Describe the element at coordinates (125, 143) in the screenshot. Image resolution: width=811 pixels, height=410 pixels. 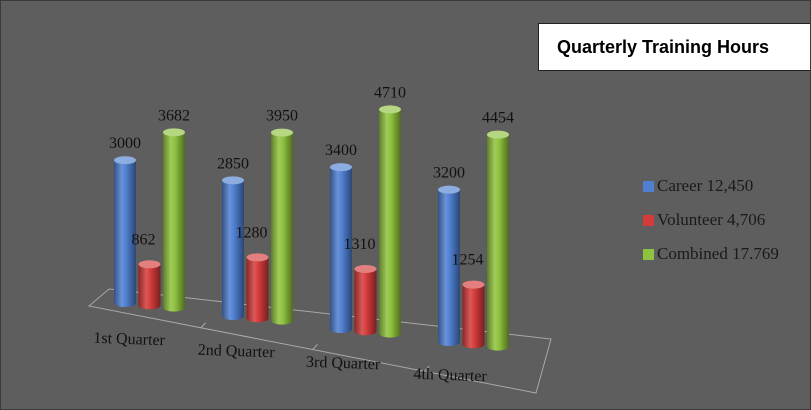
I see `data-label: 3000` at that location.